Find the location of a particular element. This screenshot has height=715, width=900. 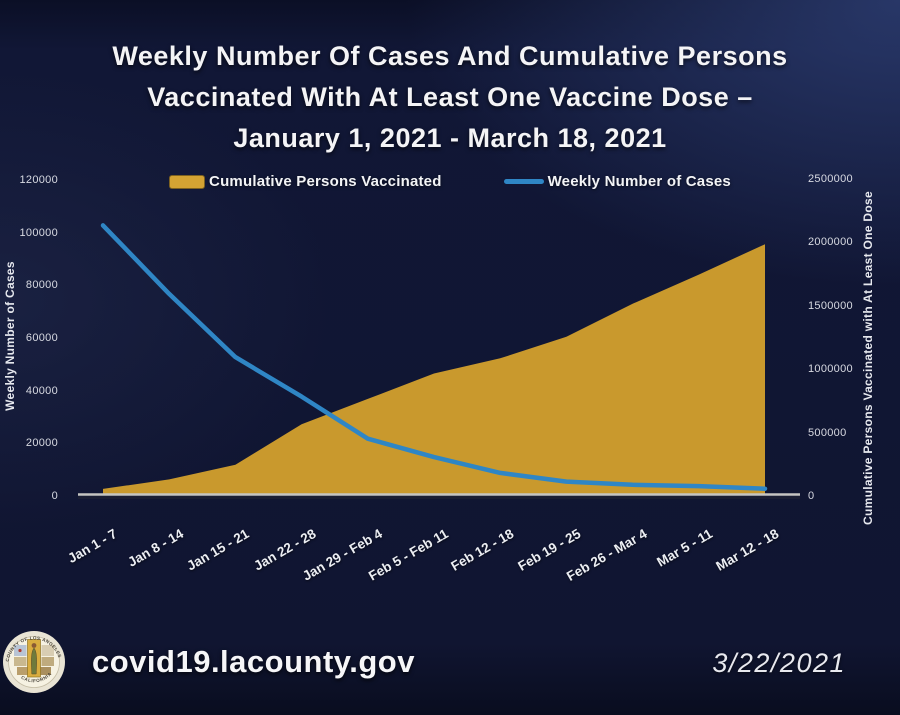

seal-panel-bottom-left is located at coordinates (22, 671).